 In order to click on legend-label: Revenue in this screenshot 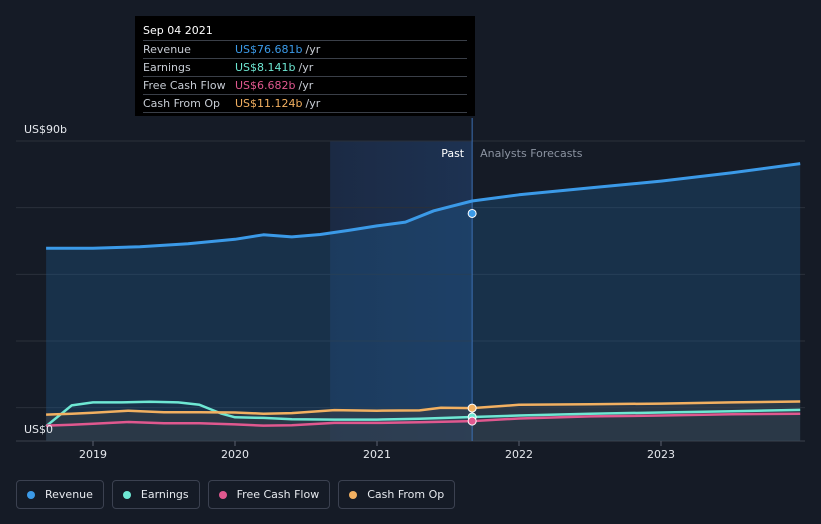, I will do `click(69, 494)`.